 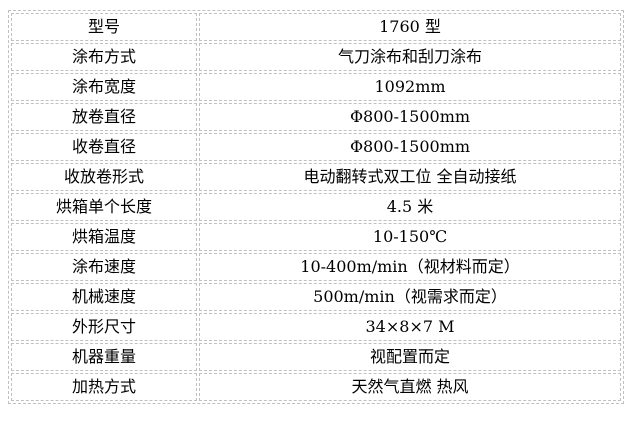 I want to click on table-row: 涂布宽度 1092mm, so click(x=316, y=87).